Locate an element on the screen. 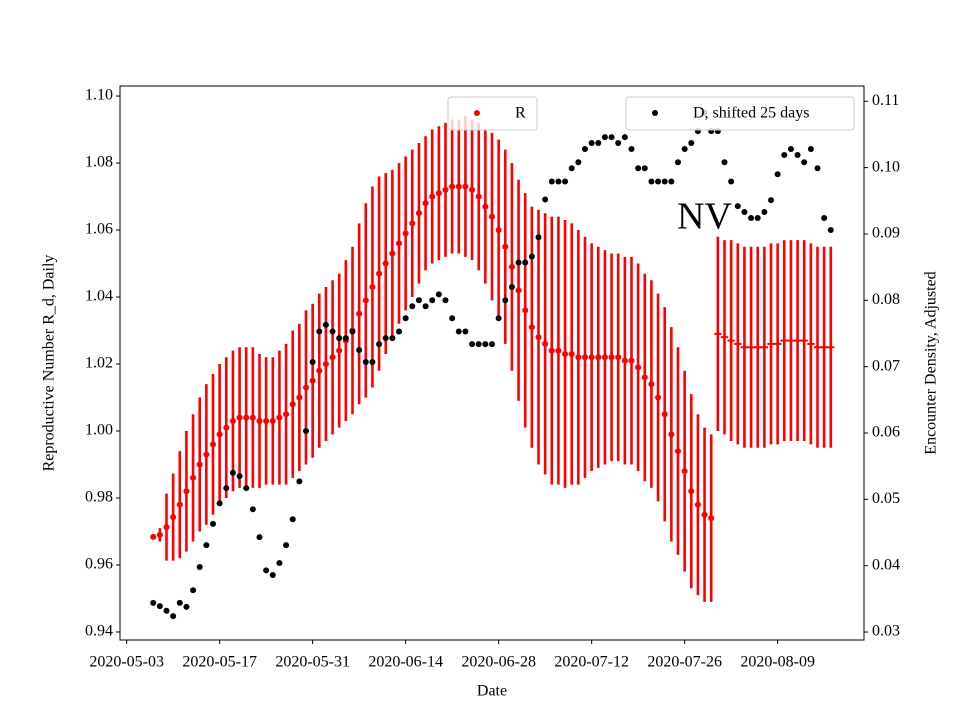  y2-tick-label: 0.03 is located at coordinates (886, 631).